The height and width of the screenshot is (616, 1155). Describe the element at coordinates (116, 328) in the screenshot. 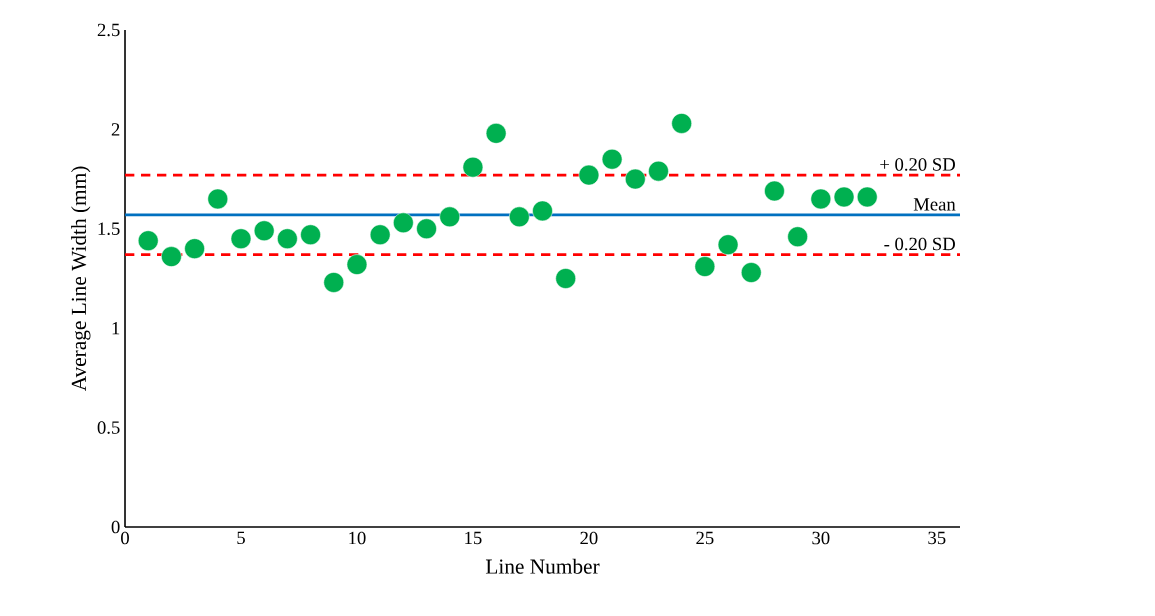

I see `y-tick-label: 1` at that location.